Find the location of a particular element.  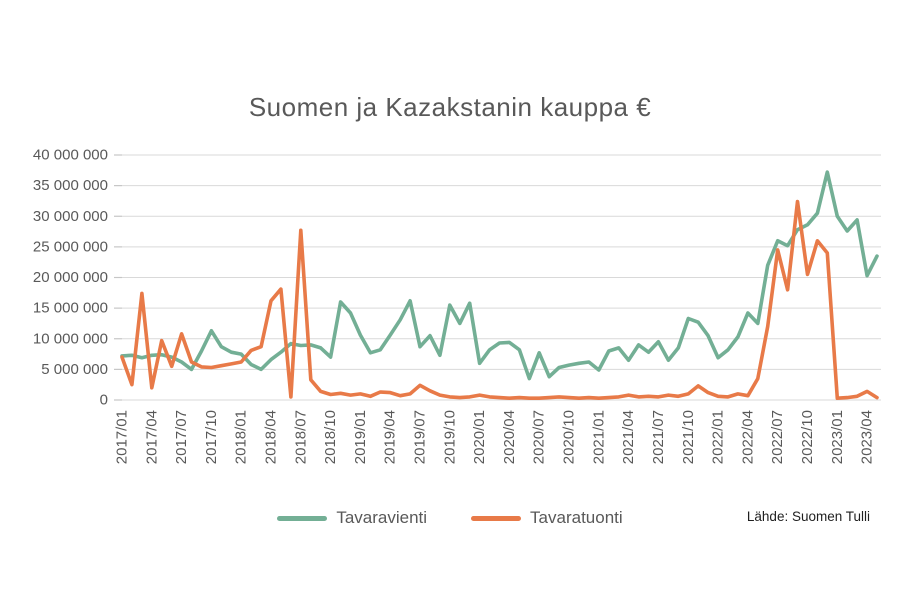

legend-item-tavaratuonti: Tavaratuonti is located at coordinates (547, 518).